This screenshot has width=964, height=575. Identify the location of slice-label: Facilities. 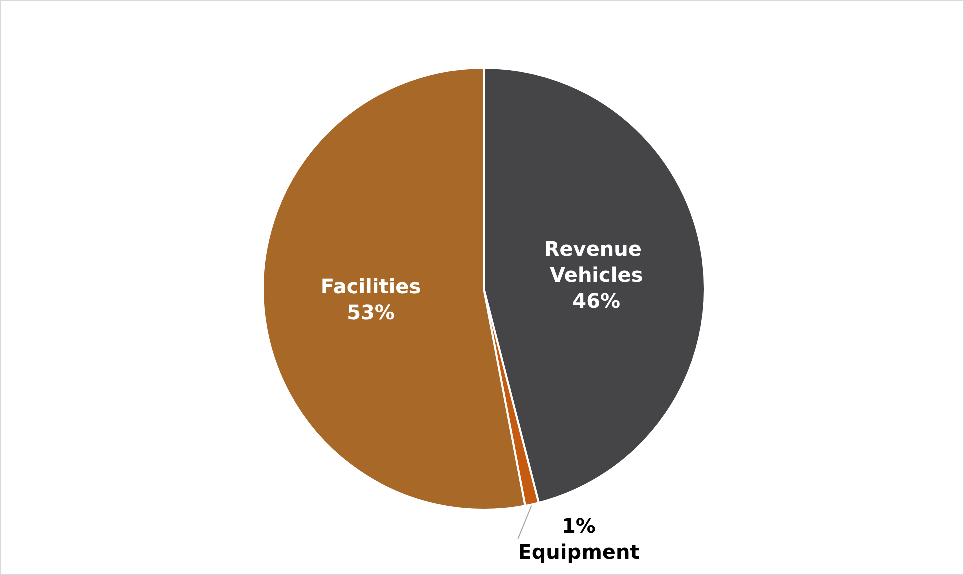
(371, 286).